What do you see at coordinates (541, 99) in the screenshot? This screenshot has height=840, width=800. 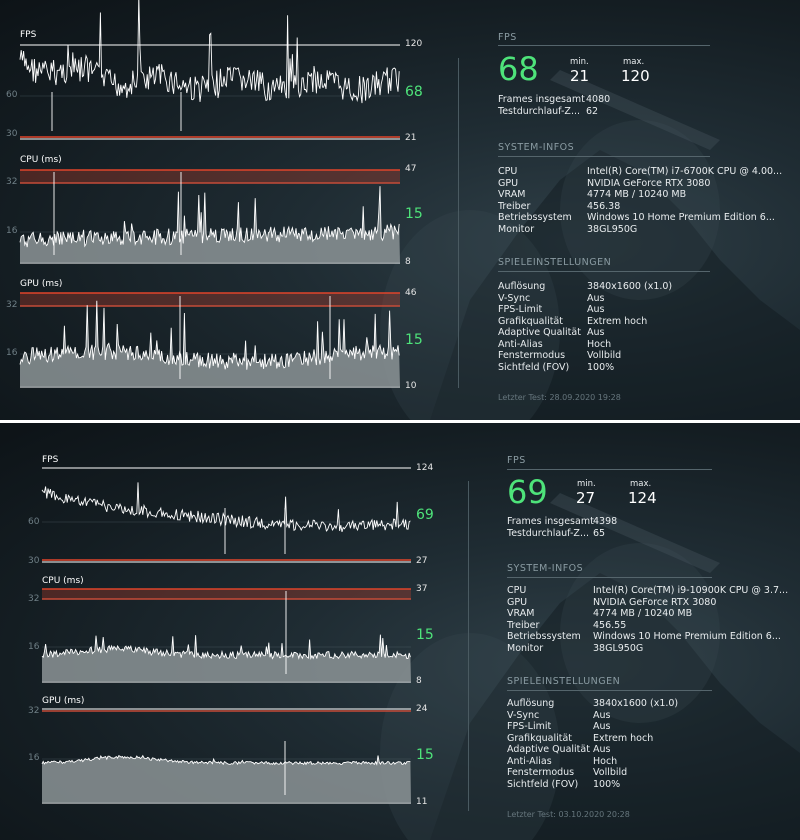 I see `frames-total-label: Frames insgesamt` at bounding box center [541, 99].